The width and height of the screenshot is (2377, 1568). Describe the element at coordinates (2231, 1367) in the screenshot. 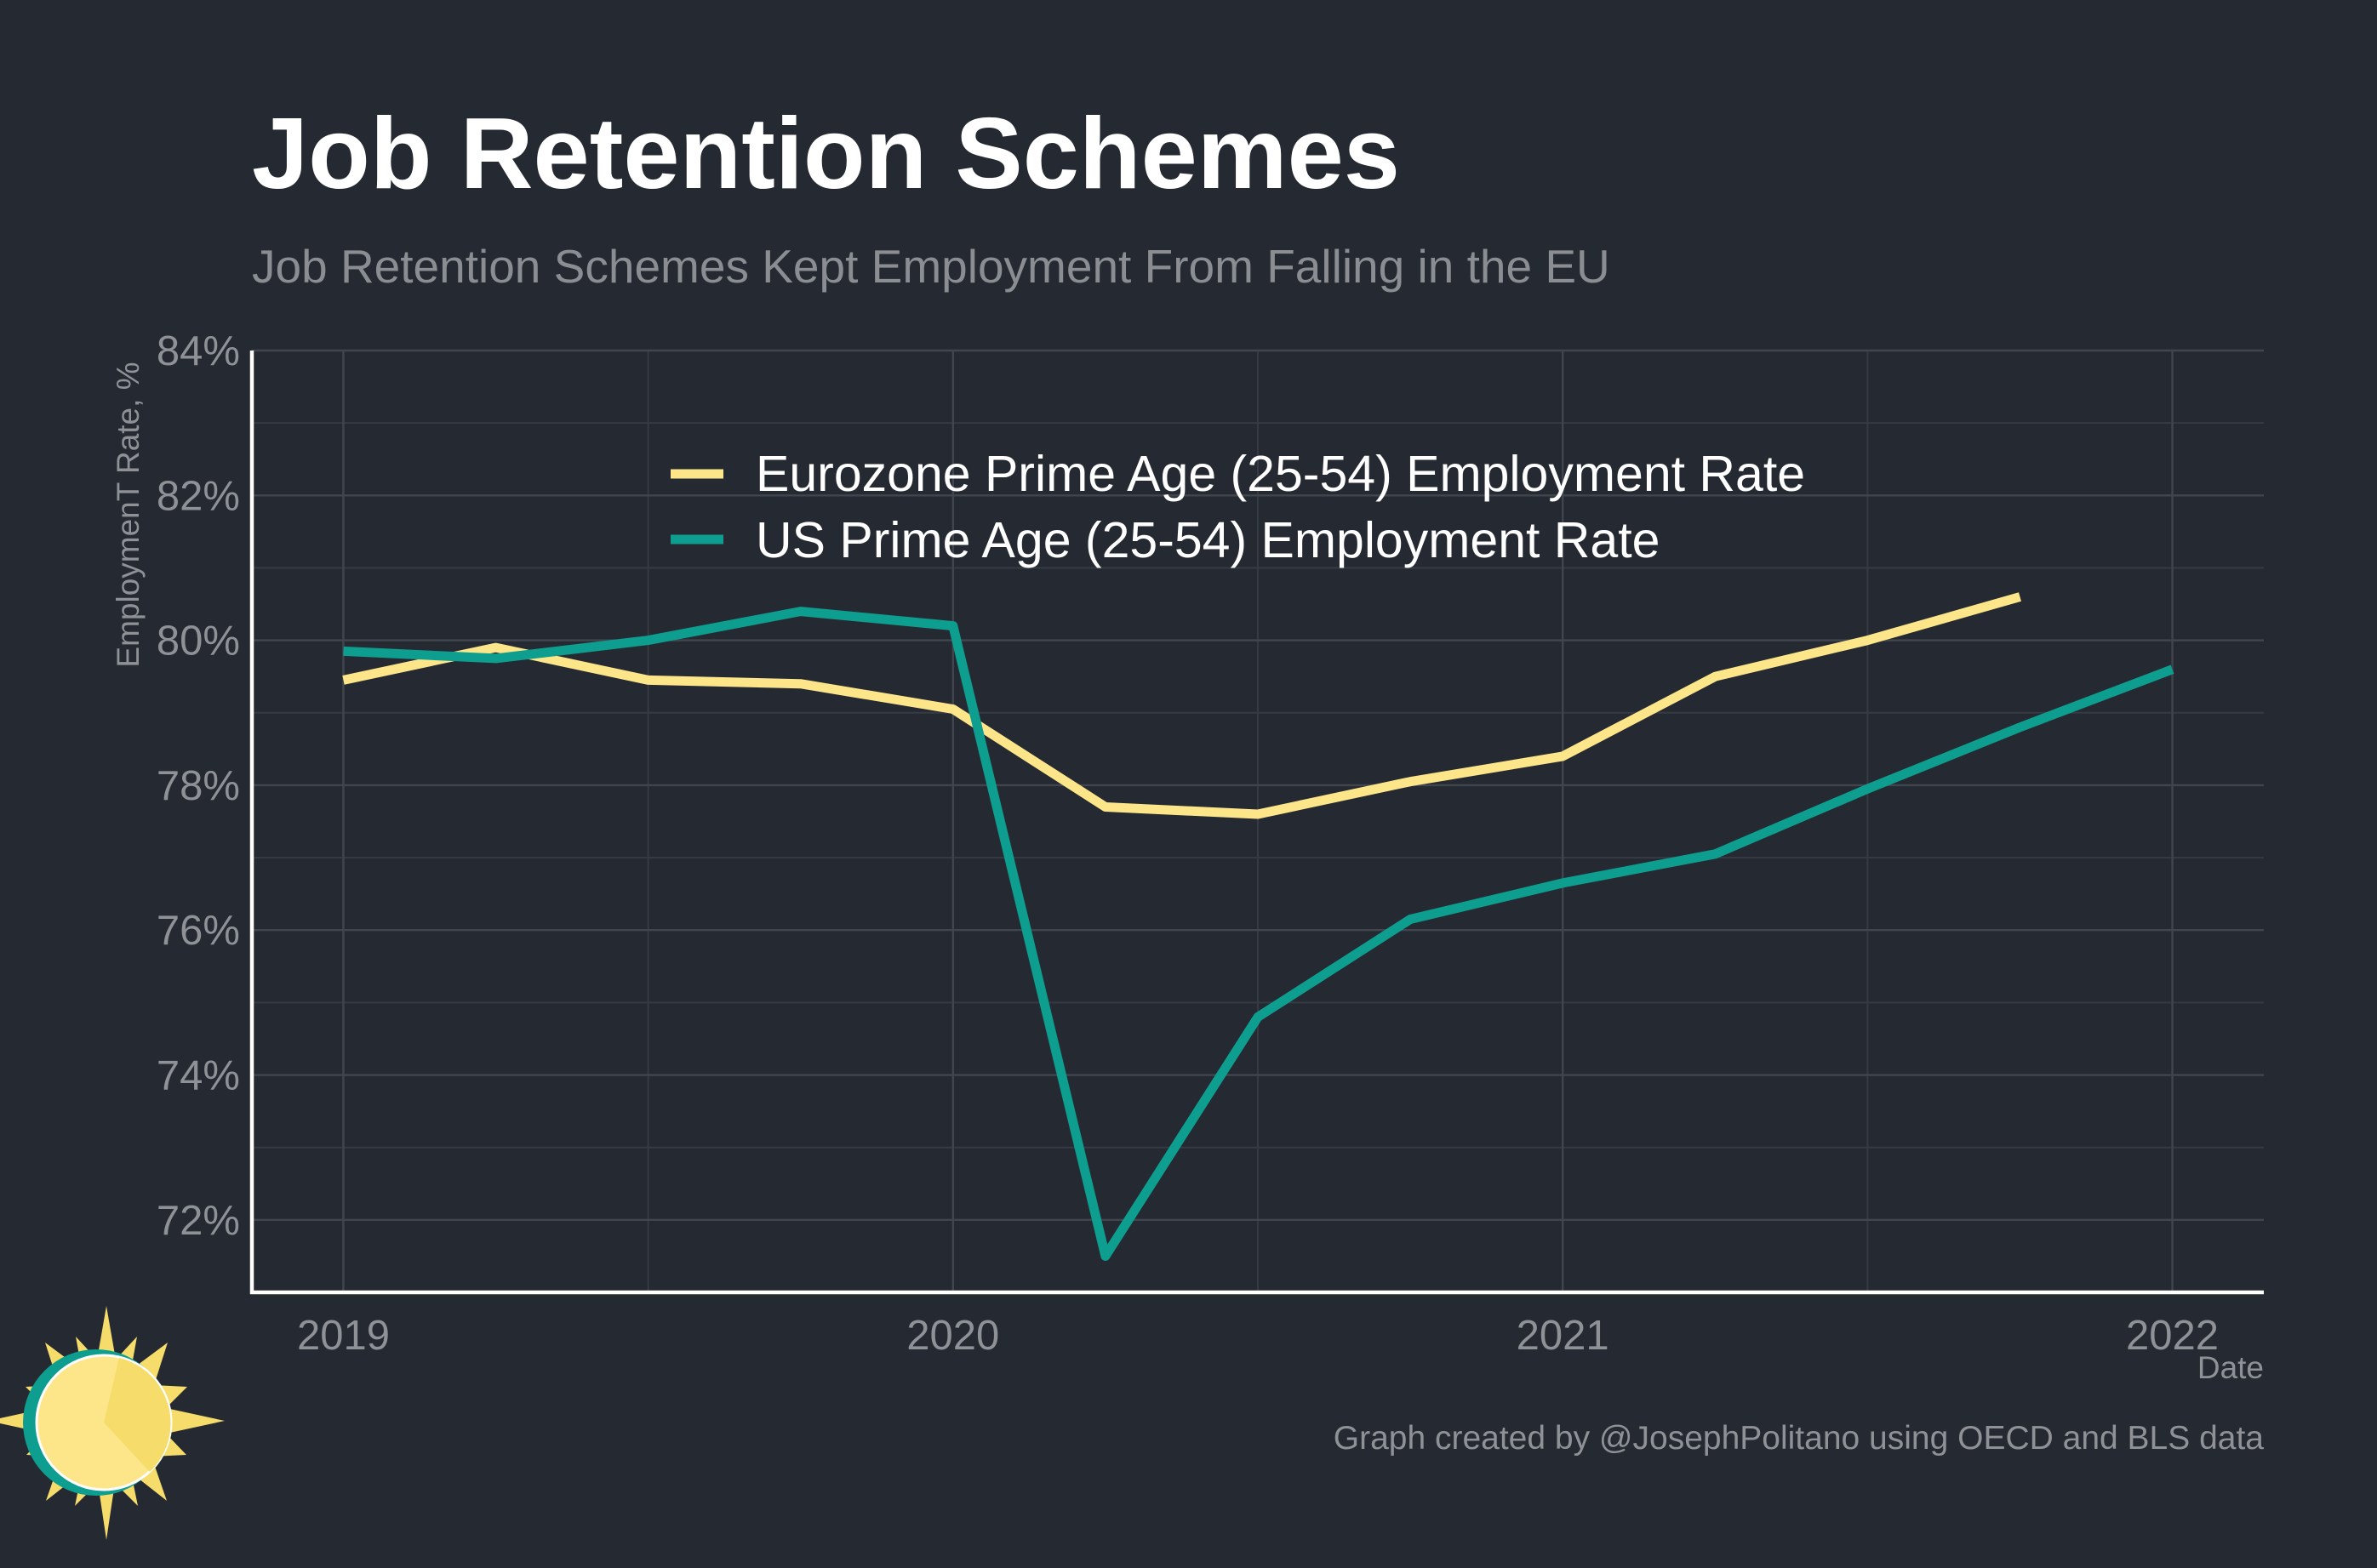

I see `x-axis-title: Date` at that location.